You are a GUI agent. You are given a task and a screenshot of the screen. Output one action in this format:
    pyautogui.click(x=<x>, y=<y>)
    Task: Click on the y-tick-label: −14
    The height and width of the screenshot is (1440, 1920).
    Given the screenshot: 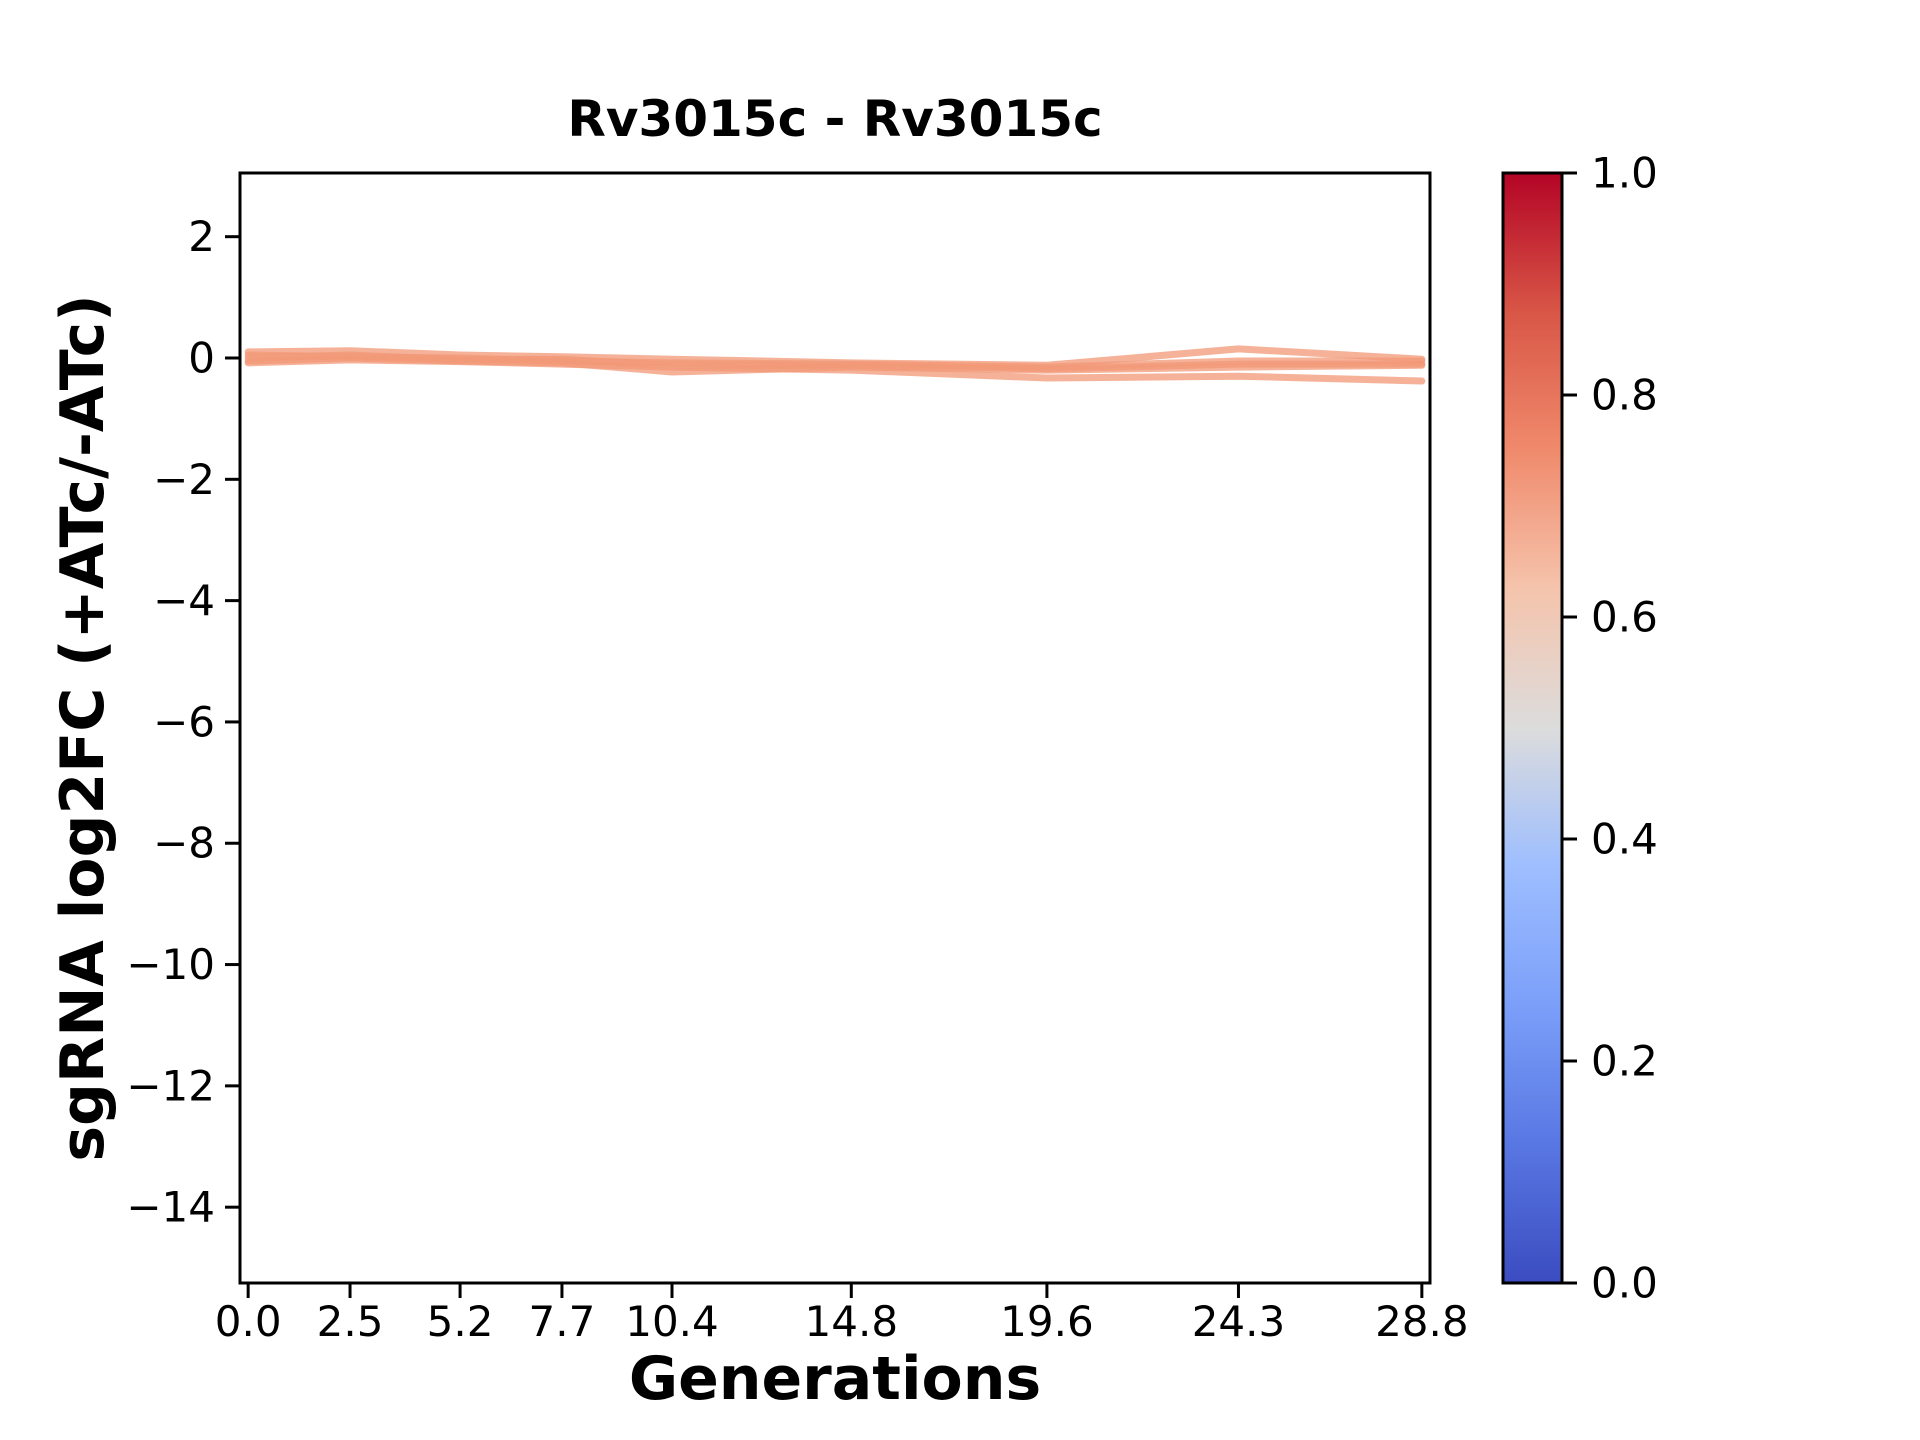 What is the action you would take?
    pyautogui.click(x=170, y=1207)
    